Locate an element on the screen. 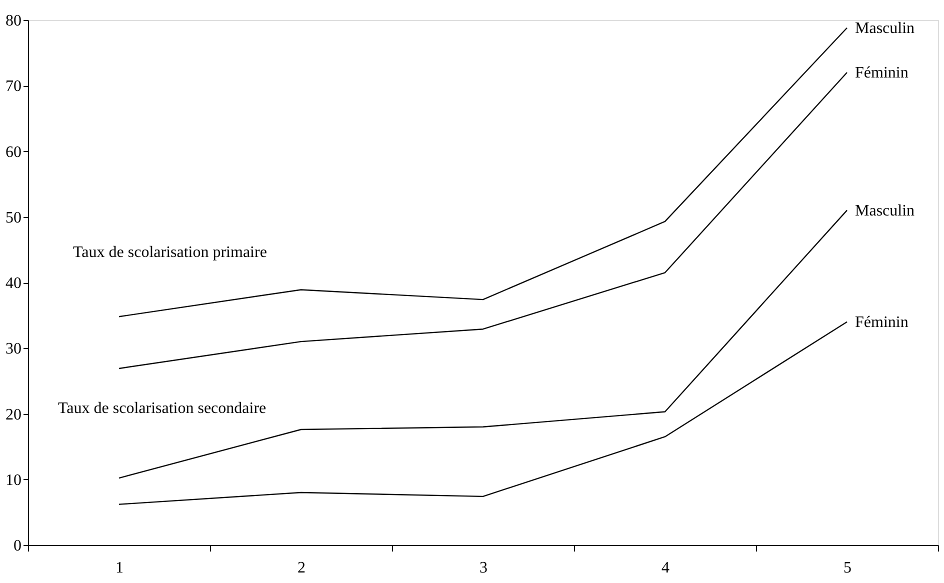 Image resolution: width=944 pixels, height=583 pixels. annotation: Taux de scolarisation primaire is located at coordinates (170, 252).